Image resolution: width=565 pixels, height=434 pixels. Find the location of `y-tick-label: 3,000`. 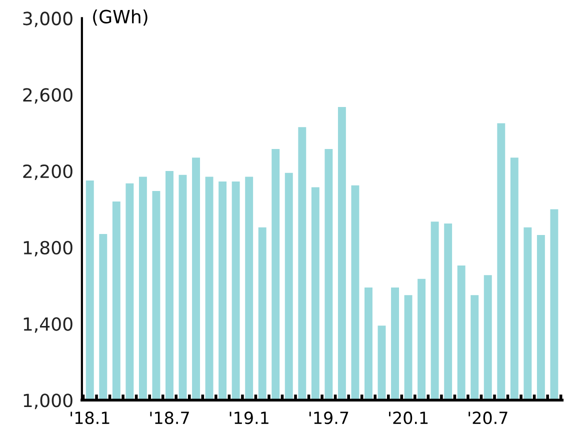

y-tick-label: 3,000 is located at coordinates (47, 20).